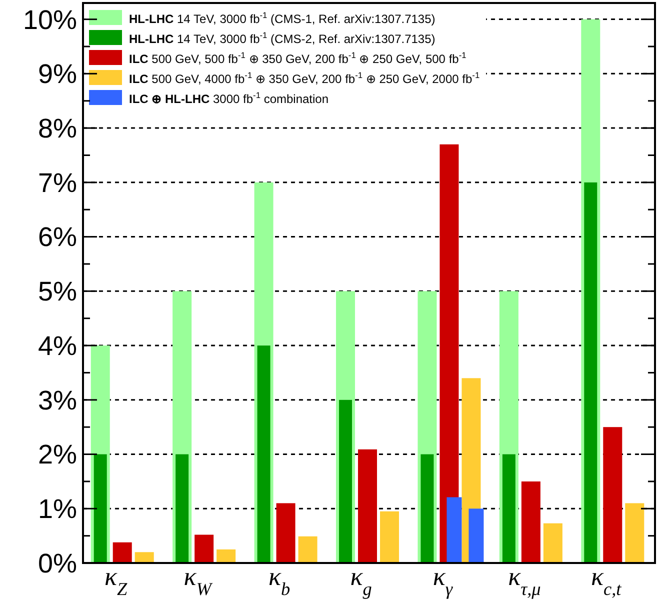  I want to click on x-tick-label: κ$_{γ}$, so click(443, 580).